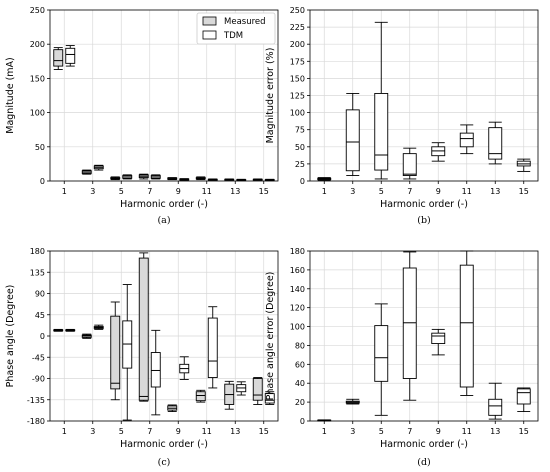  Describe the element at coordinates (270, 96) in the screenshot. I see `y-axis-label: Magnitude error (%)` at that location.